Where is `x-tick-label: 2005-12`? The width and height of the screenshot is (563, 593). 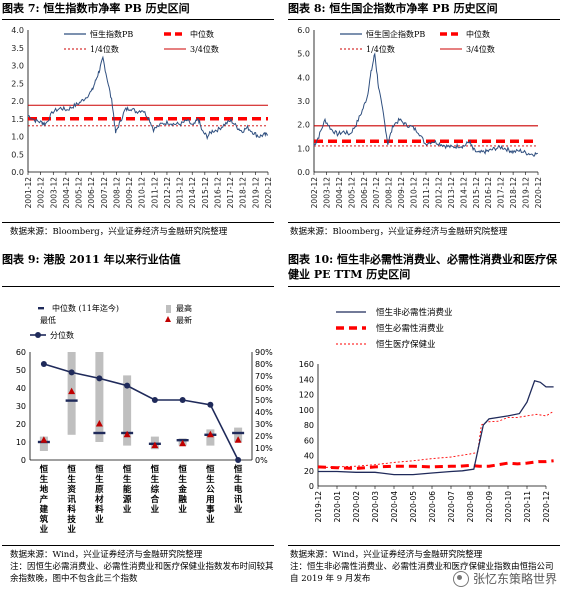 x-tick-label: 2005-12 is located at coordinates (351, 193).